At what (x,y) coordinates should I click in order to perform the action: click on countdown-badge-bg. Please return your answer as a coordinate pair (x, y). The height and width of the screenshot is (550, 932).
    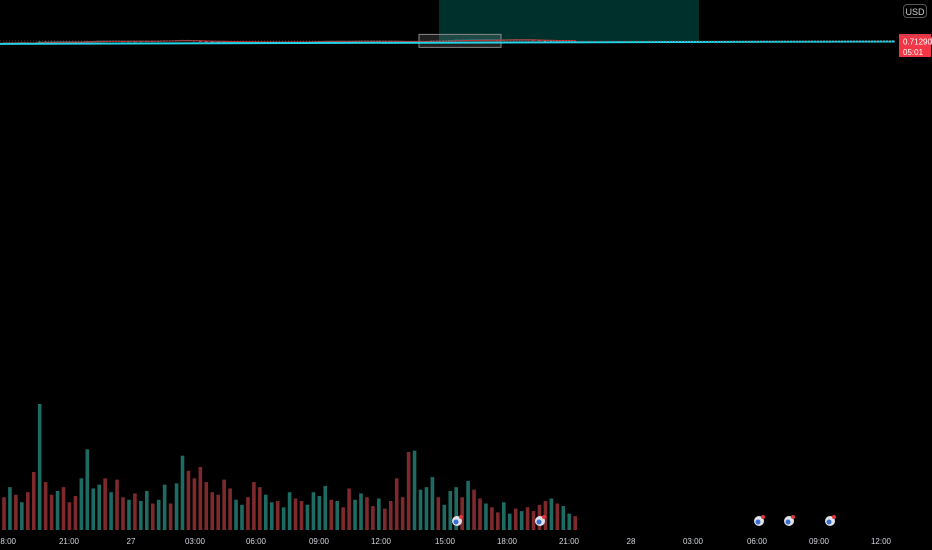
    Looking at the image, I should click on (915, 52).